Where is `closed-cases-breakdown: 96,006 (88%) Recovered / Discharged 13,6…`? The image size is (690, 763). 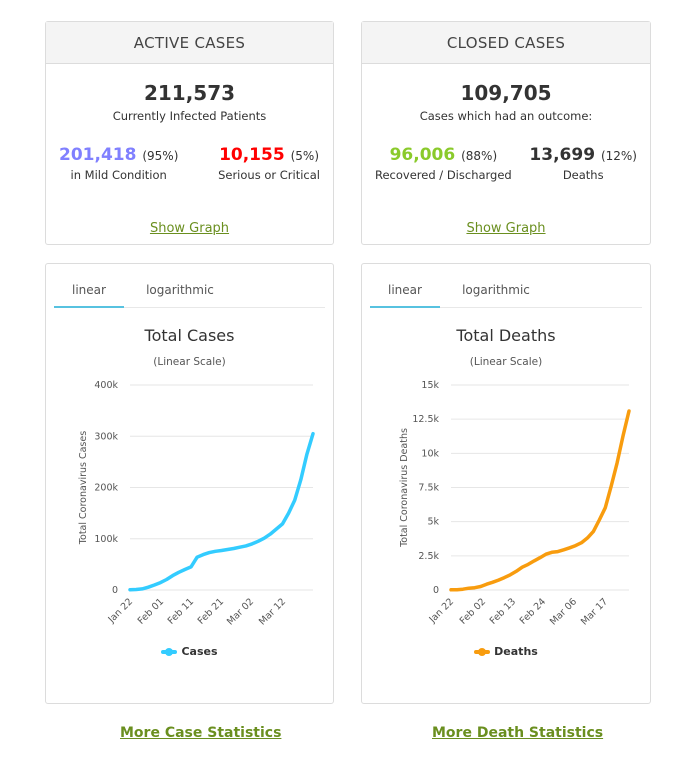 closed-cases-breakdown: 96,006 (88%) Recovered / Discharged 13,6… is located at coordinates (506, 163).